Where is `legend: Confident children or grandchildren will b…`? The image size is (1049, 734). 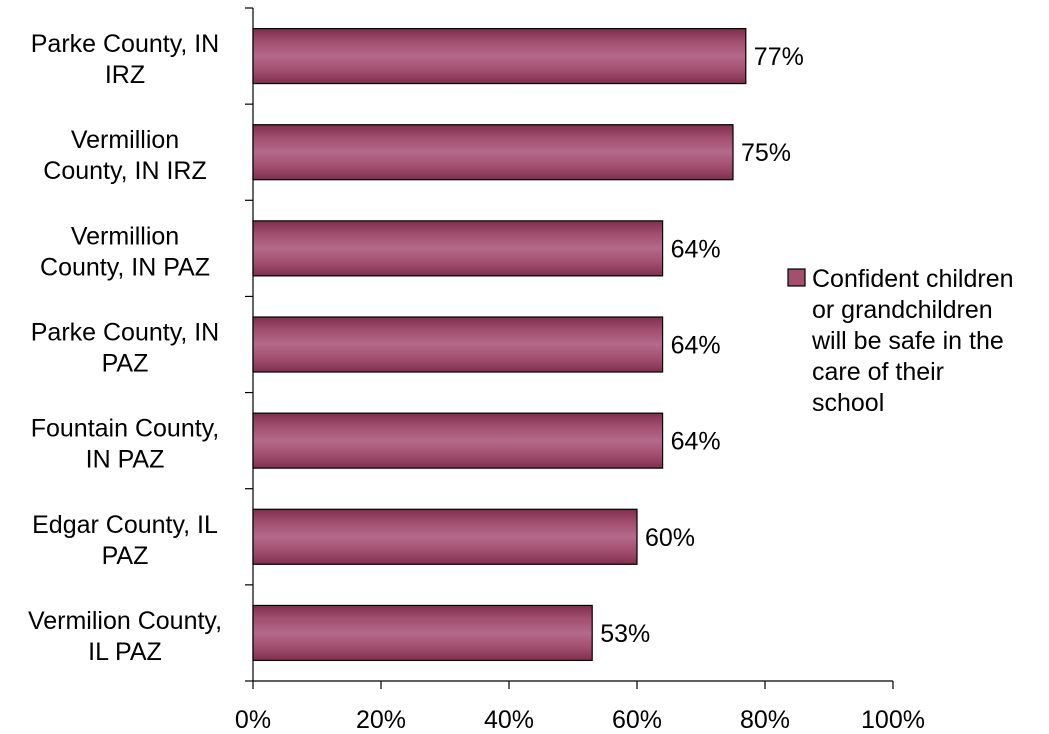 legend: Confident children or grandchildren will b… is located at coordinates (900, 341).